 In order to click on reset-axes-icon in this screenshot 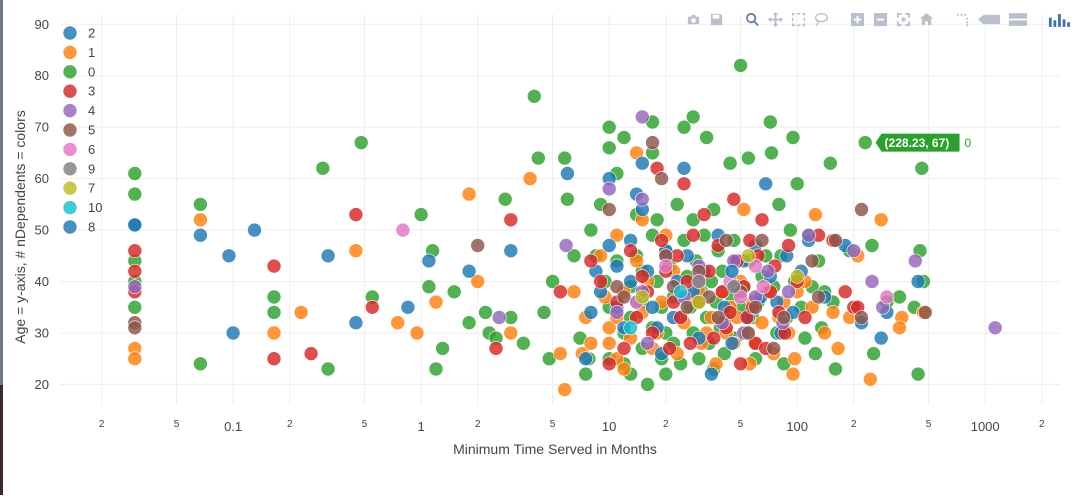, I will do `click(926, 19)`.